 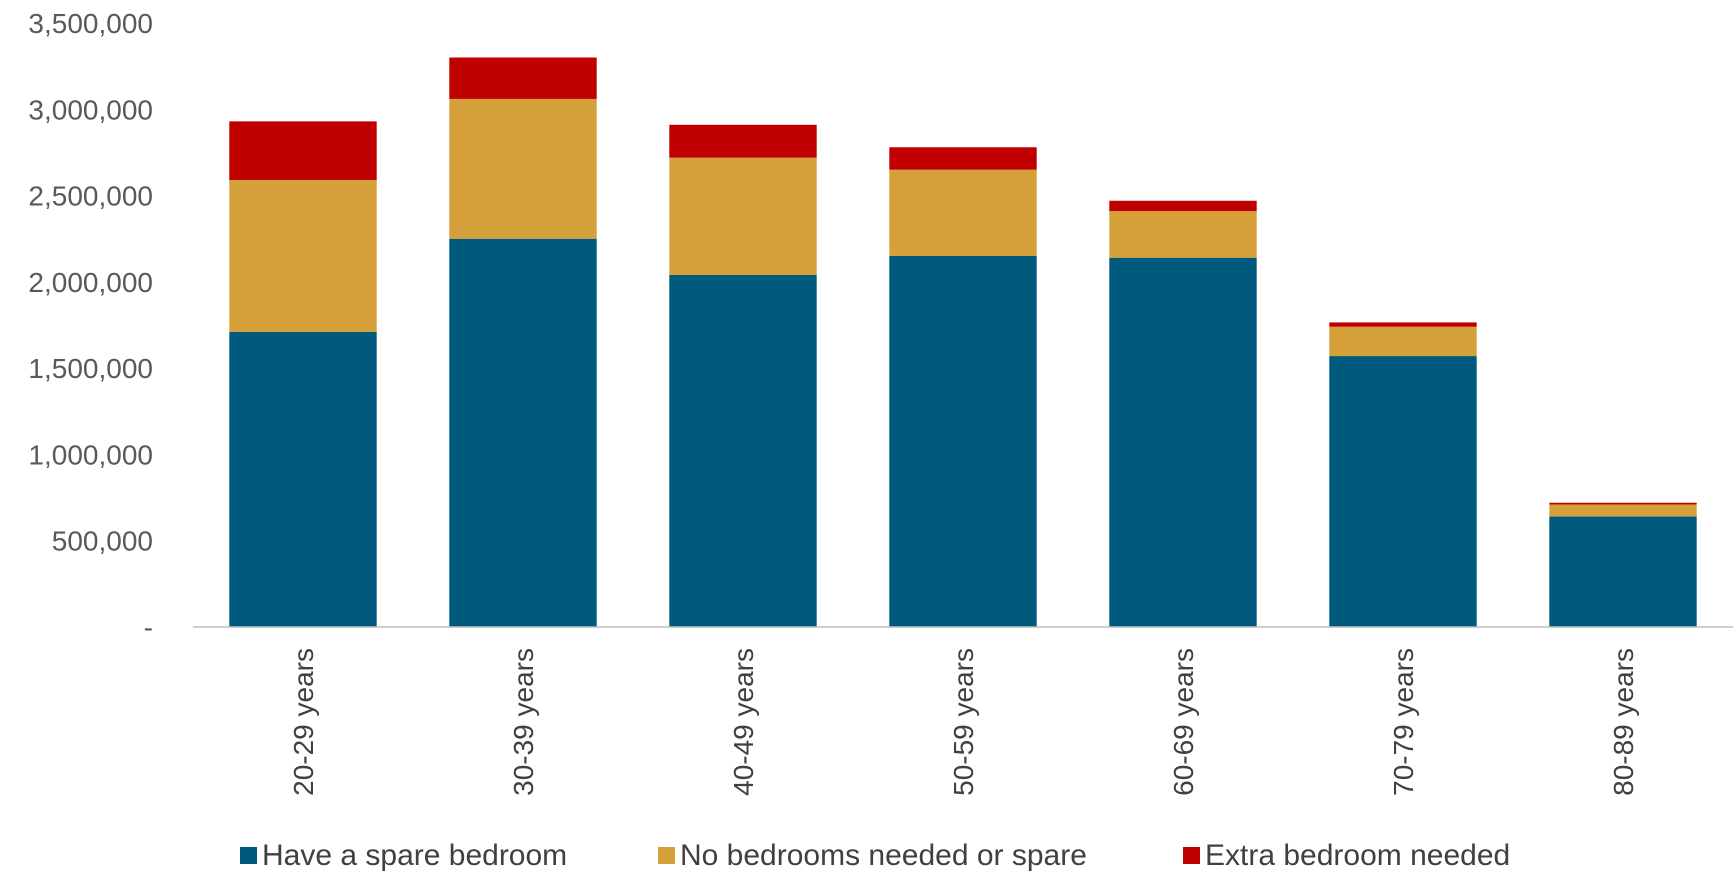 What do you see at coordinates (523, 722) in the screenshot?
I see `x-tick-label: 30-39 years` at bounding box center [523, 722].